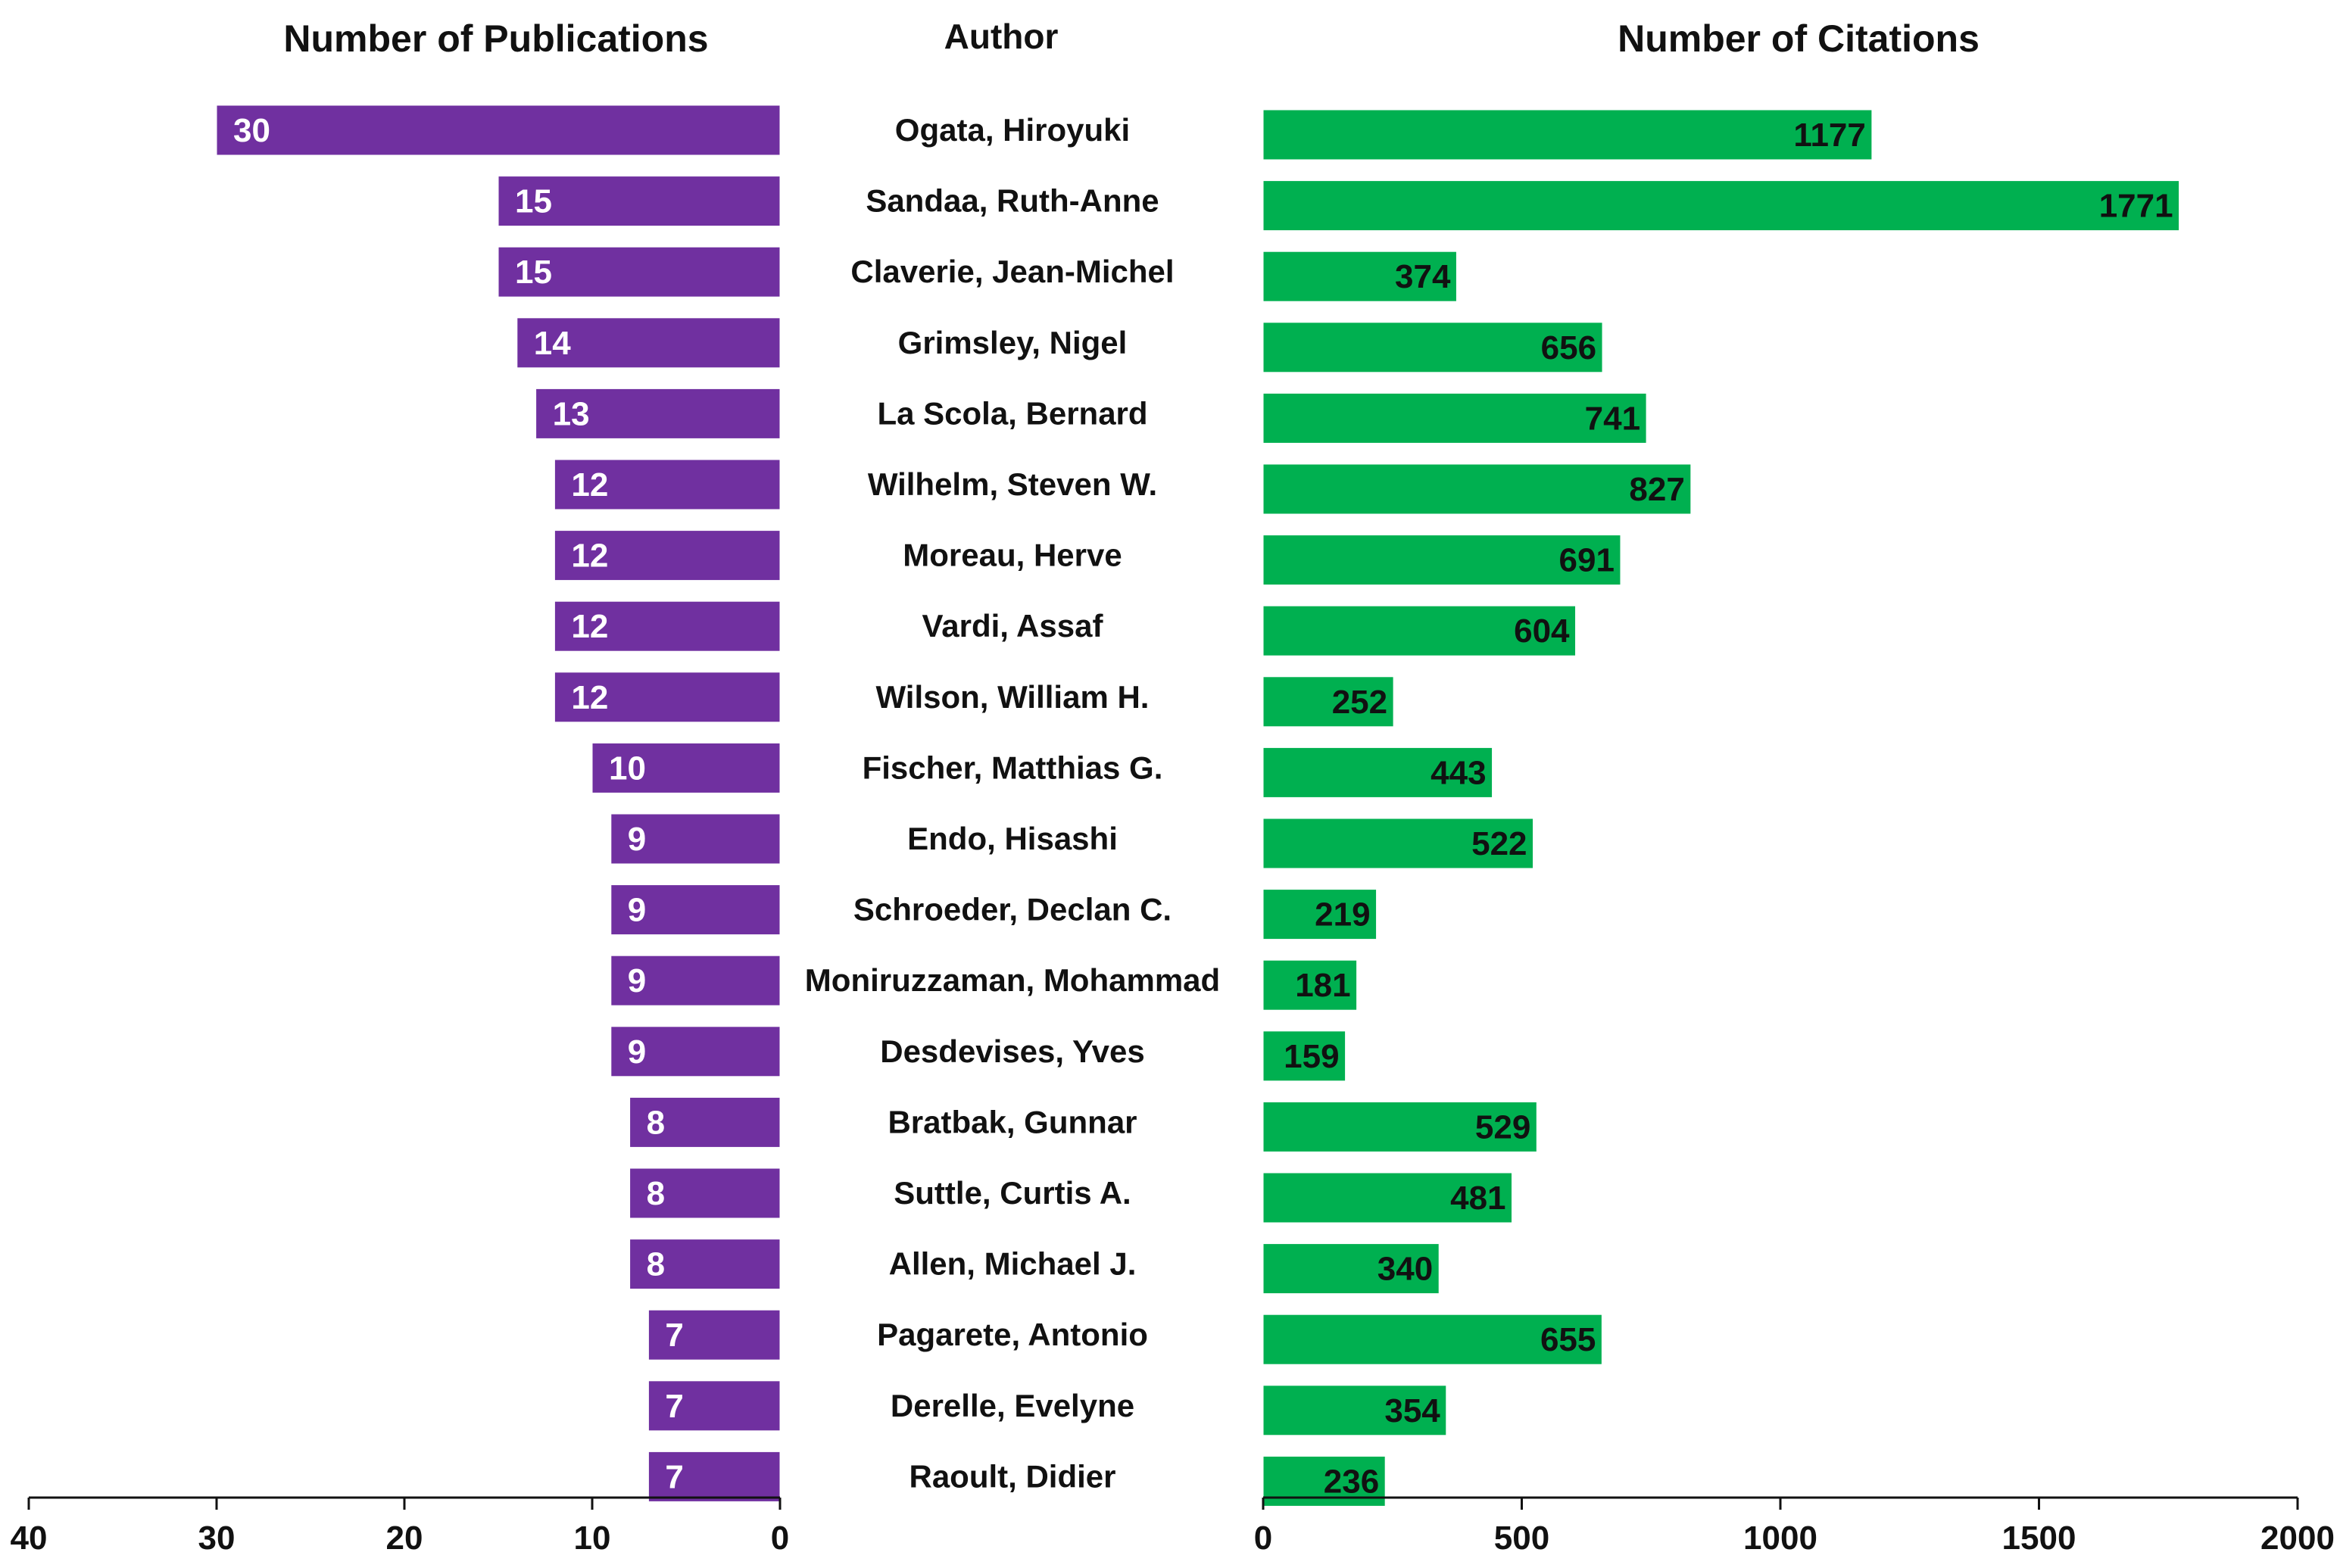 The width and height of the screenshot is (2340, 1568). I want to click on citations-tick-label: 1000, so click(1780, 1538).